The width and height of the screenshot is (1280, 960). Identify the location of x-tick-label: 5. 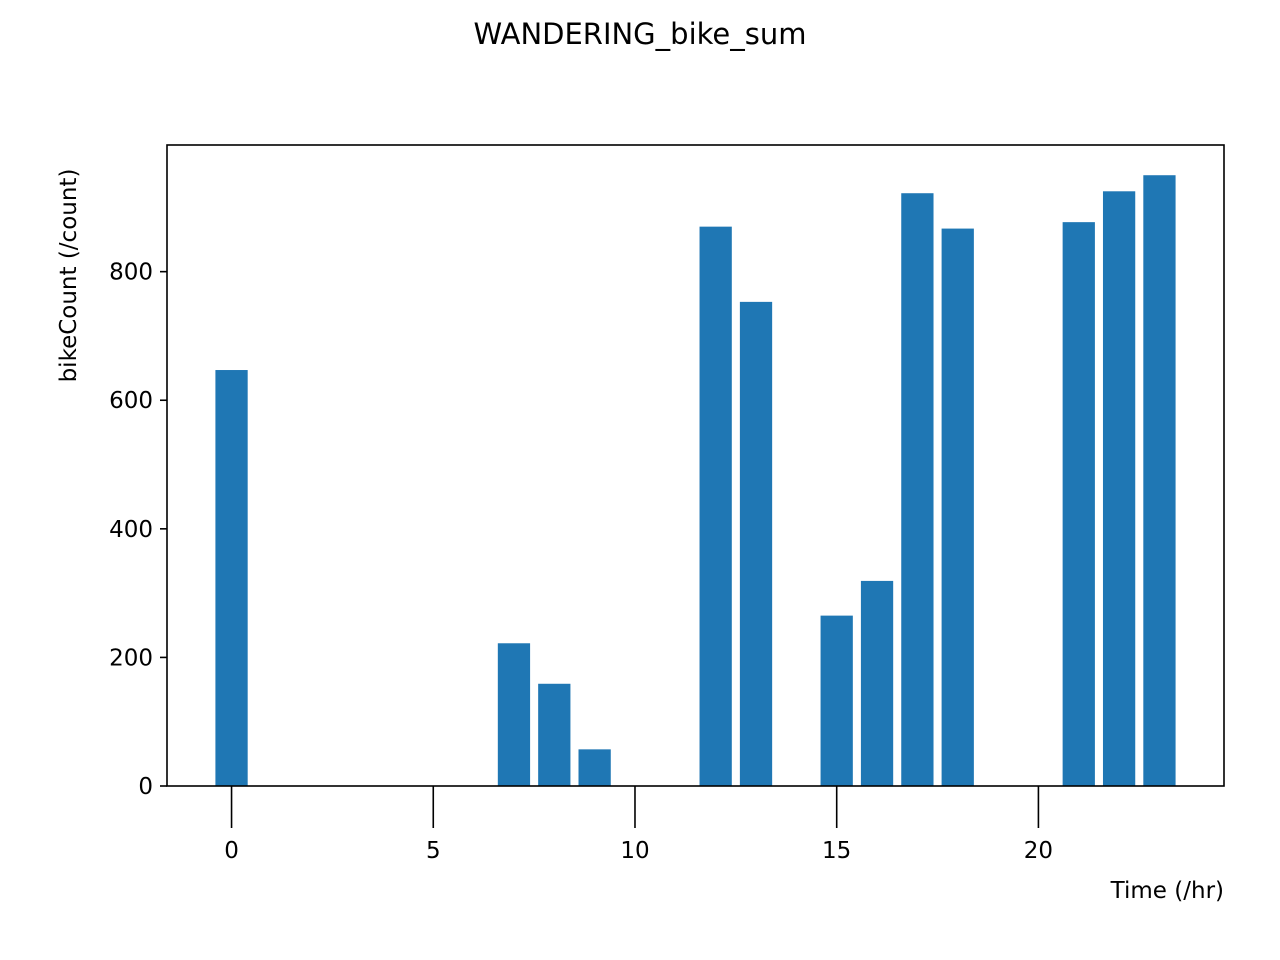
(433, 851).